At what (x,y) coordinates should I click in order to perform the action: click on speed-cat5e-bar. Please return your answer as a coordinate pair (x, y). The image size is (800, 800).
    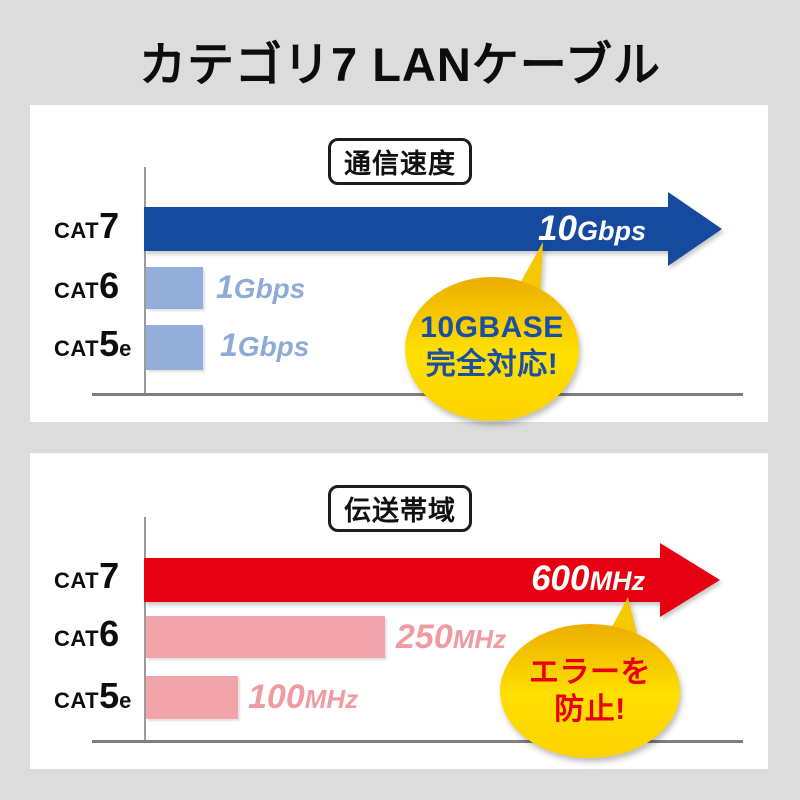
    Looking at the image, I should click on (174, 347).